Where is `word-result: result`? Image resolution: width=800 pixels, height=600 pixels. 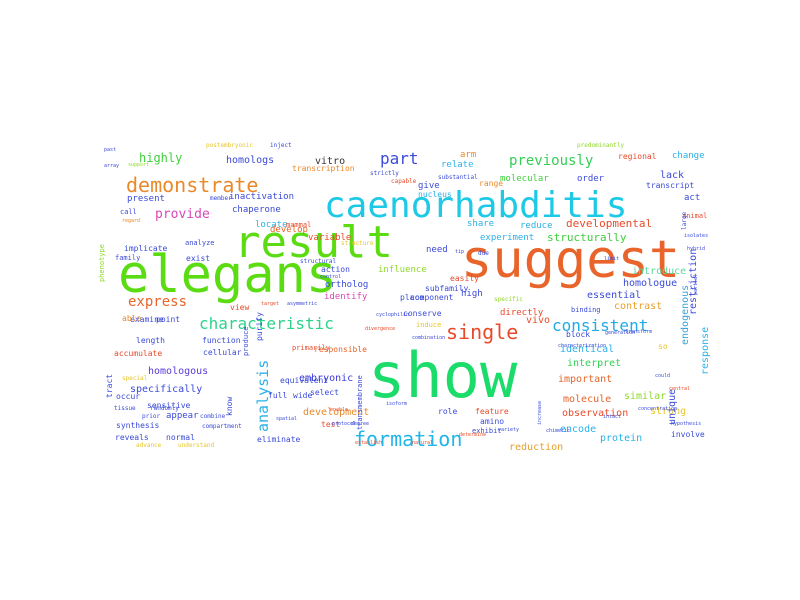
word-result: result is located at coordinates (313, 242).